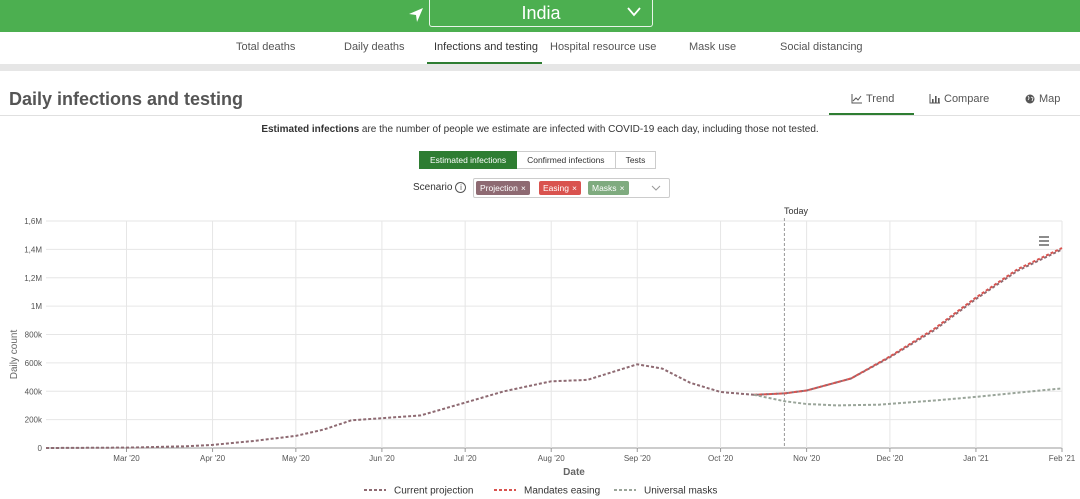  I want to click on y-tick-label: 0, so click(40, 448).